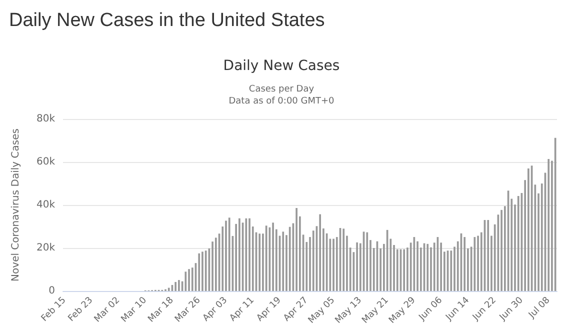 Image resolution: width=563 pixels, height=330 pixels. What do you see at coordinates (281, 89) in the screenshot?
I see `text: Cases per Day` at bounding box center [281, 89].